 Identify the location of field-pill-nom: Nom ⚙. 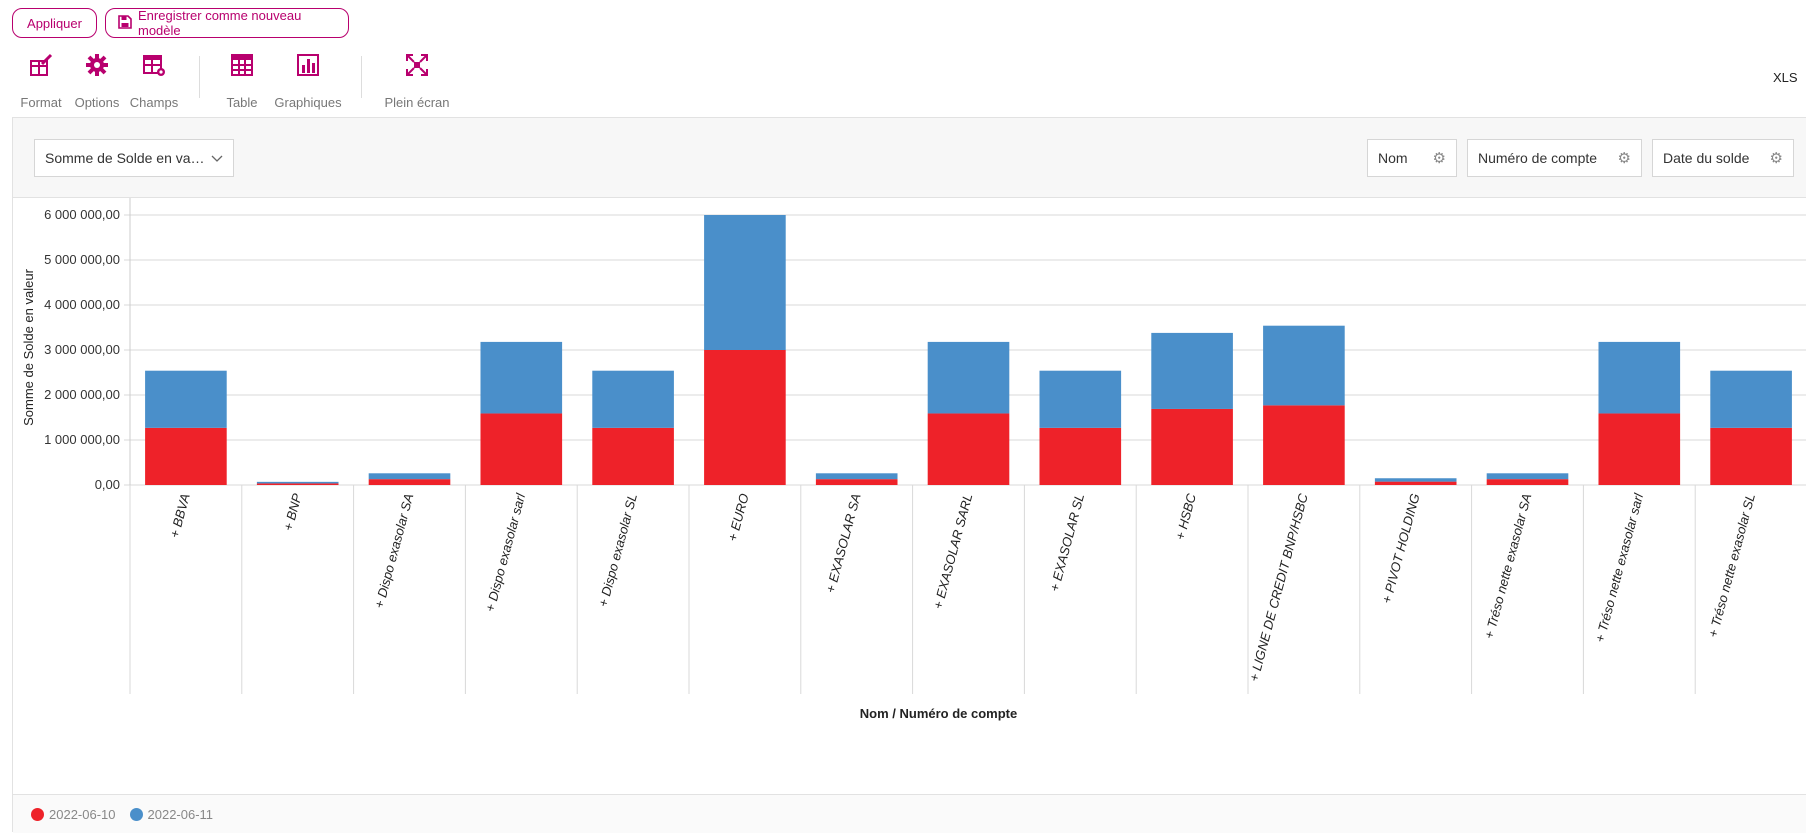
(1412, 158).